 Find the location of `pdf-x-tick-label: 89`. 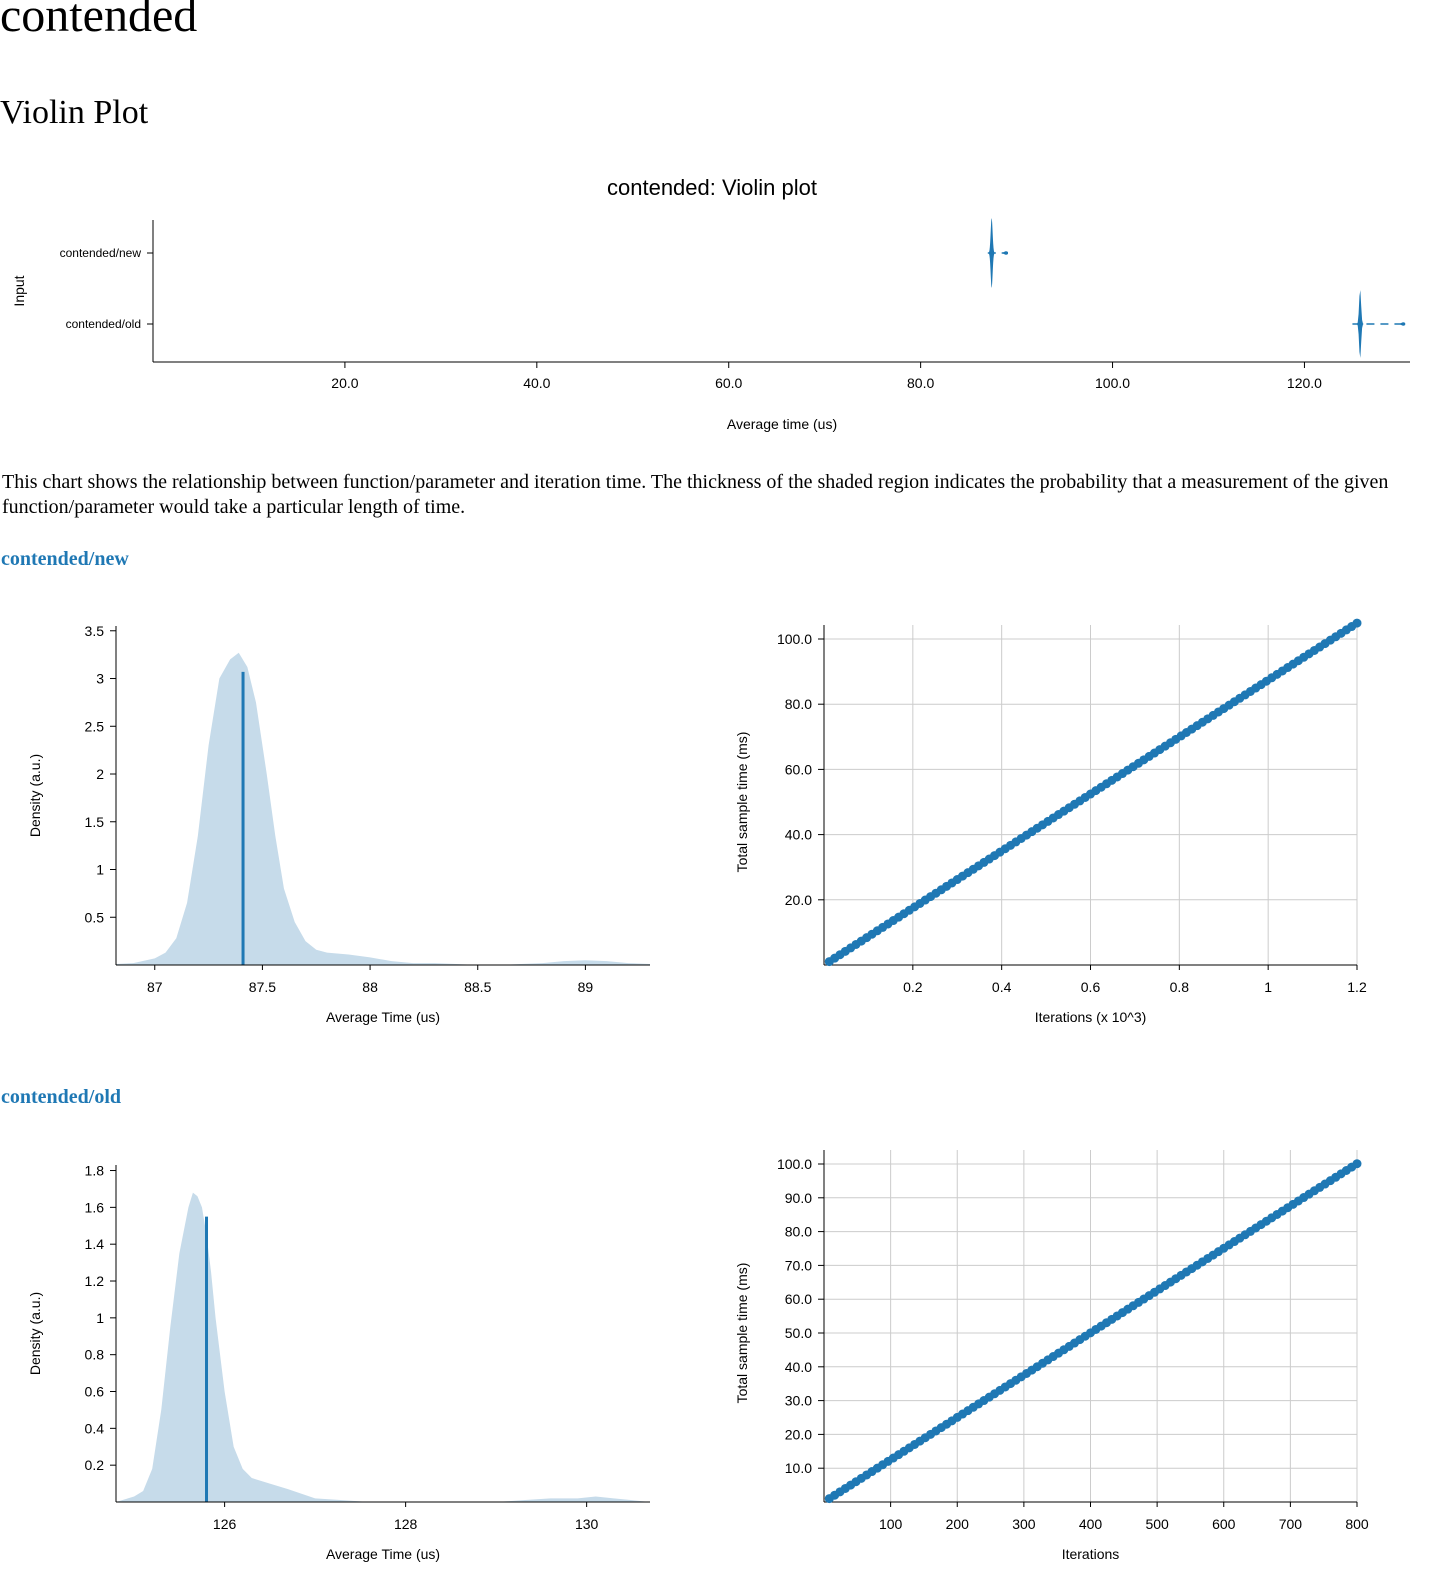

pdf-x-tick-label: 89 is located at coordinates (586, 987).